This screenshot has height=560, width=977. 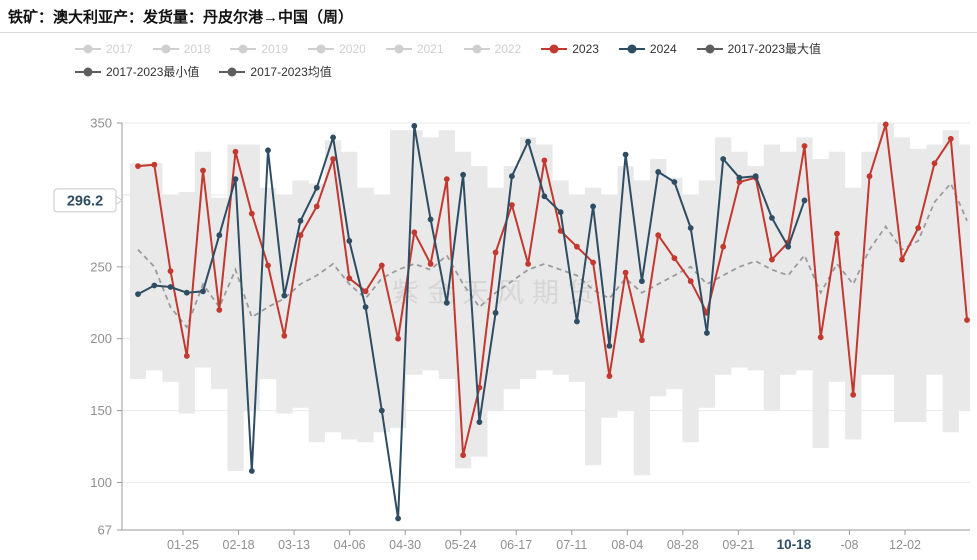 I want to click on x-tick-label-current: 10-18, so click(x=794, y=544).